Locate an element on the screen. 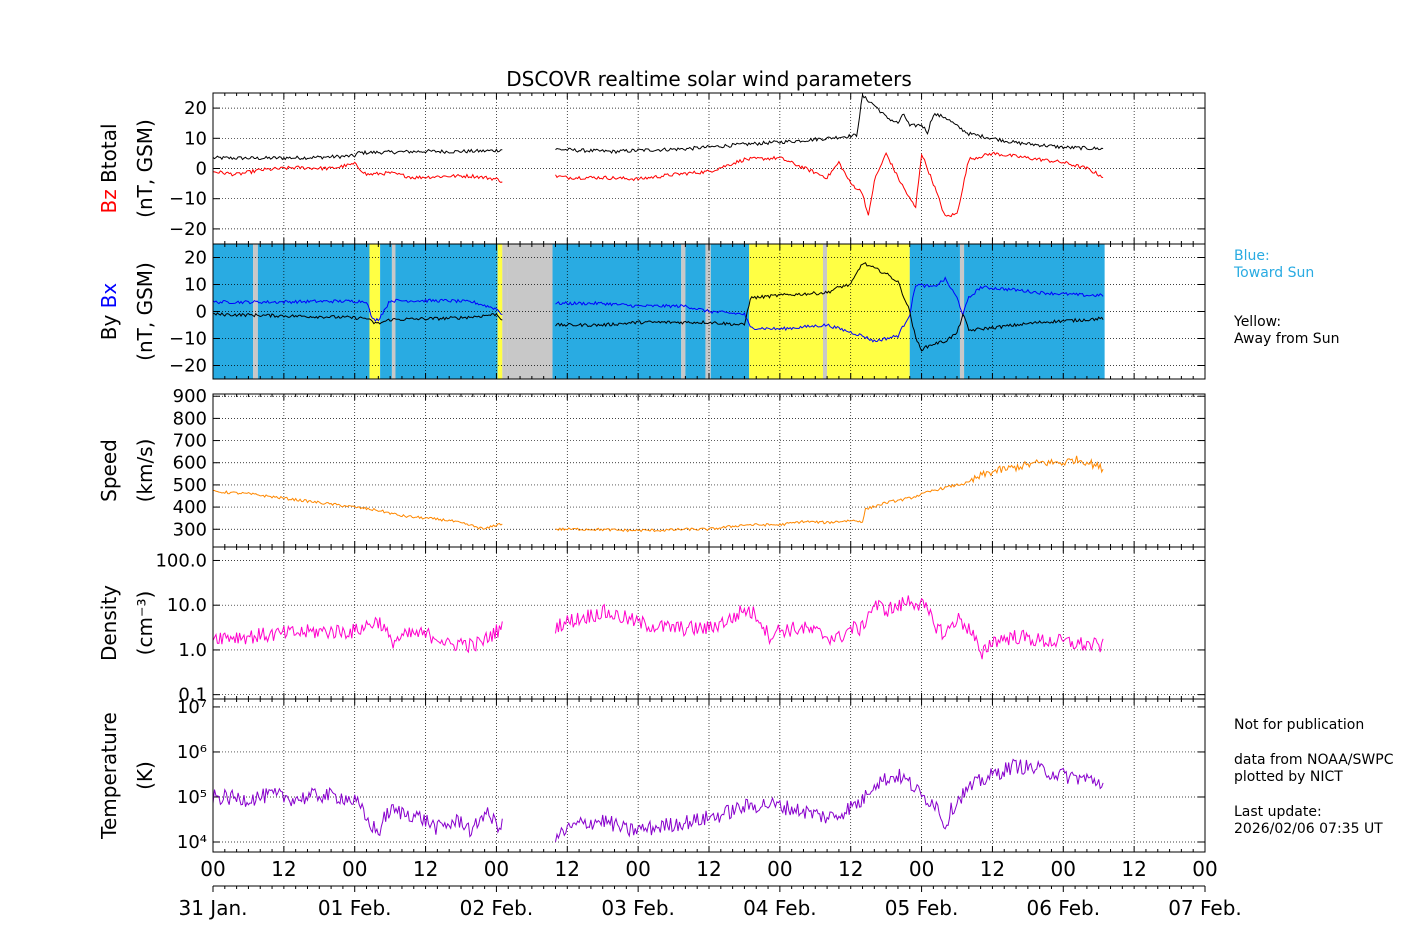 The height and width of the screenshot is (944, 1417). y-label-by: By is located at coordinates (109, 328).